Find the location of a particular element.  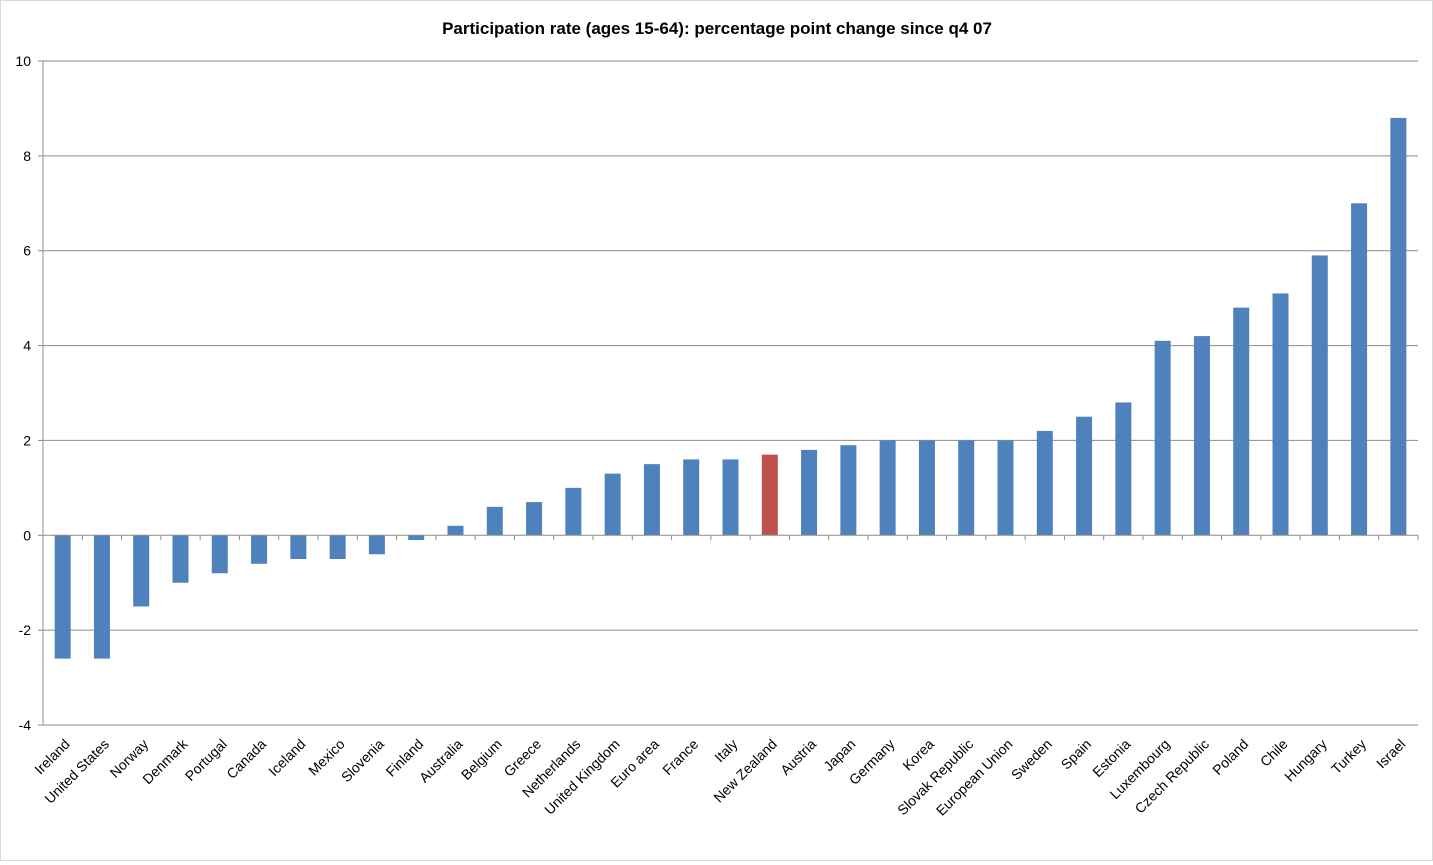

x-category-label: Poland is located at coordinates (1230, 757).